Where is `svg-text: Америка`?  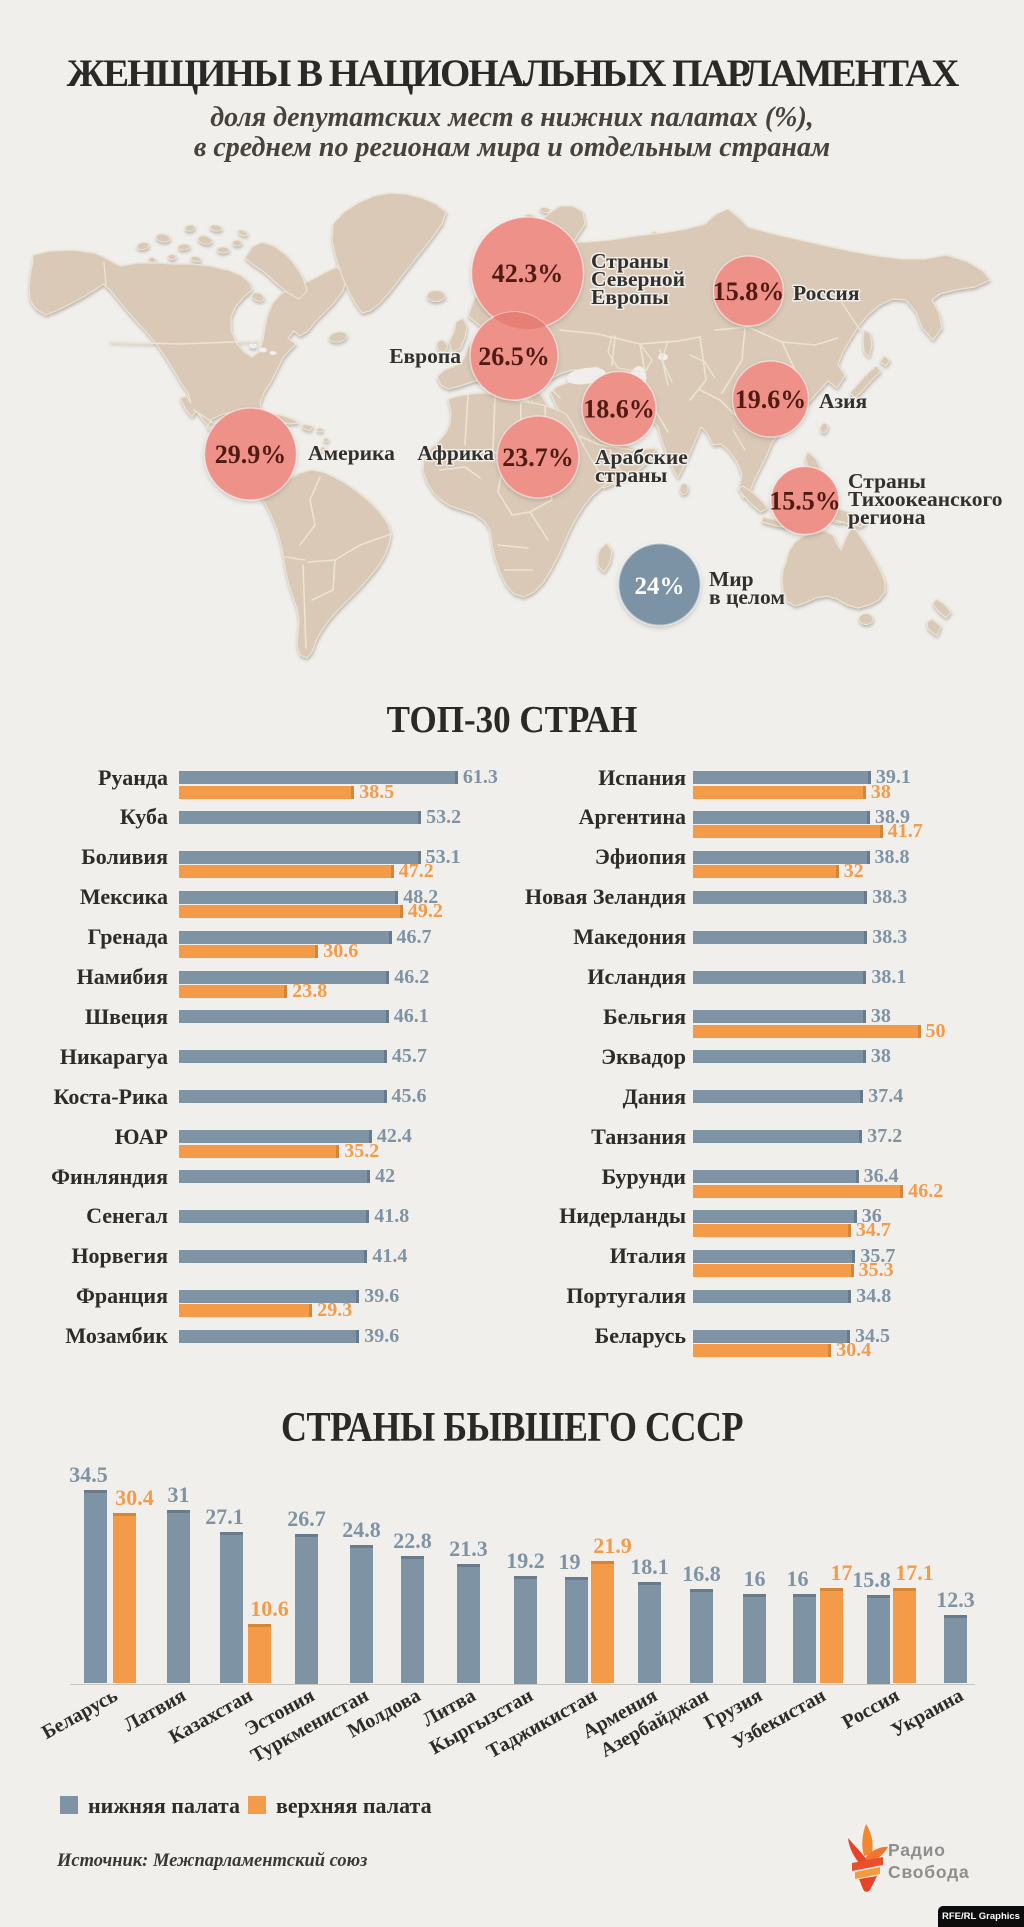
svg-text: Америка is located at coordinates (351, 453).